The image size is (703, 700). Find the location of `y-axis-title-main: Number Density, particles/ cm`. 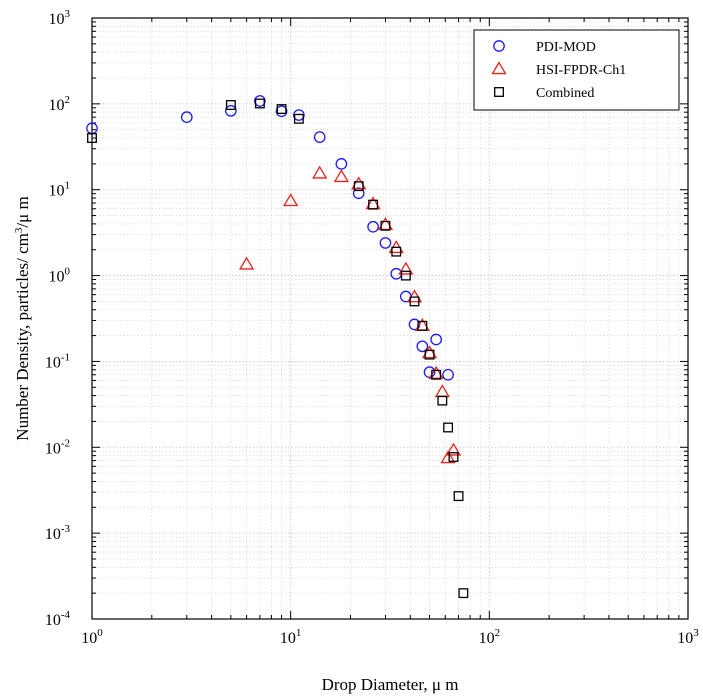

y-axis-title-main: Number Density, particles/ cm is located at coordinates (22, 337).